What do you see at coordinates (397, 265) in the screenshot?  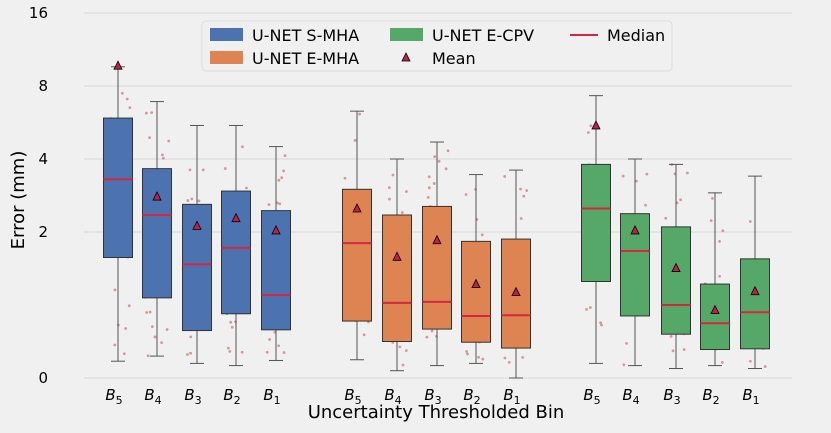 I see `box-u-net-e-mha-b4` at bounding box center [397, 265].